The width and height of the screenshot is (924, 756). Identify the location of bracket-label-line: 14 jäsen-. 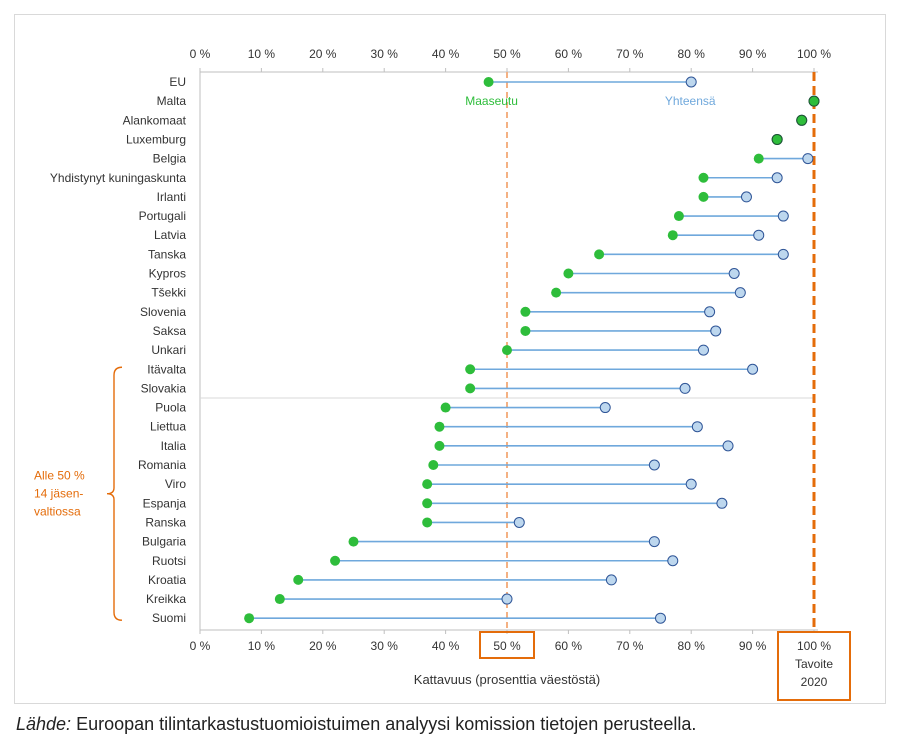
(58, 494).